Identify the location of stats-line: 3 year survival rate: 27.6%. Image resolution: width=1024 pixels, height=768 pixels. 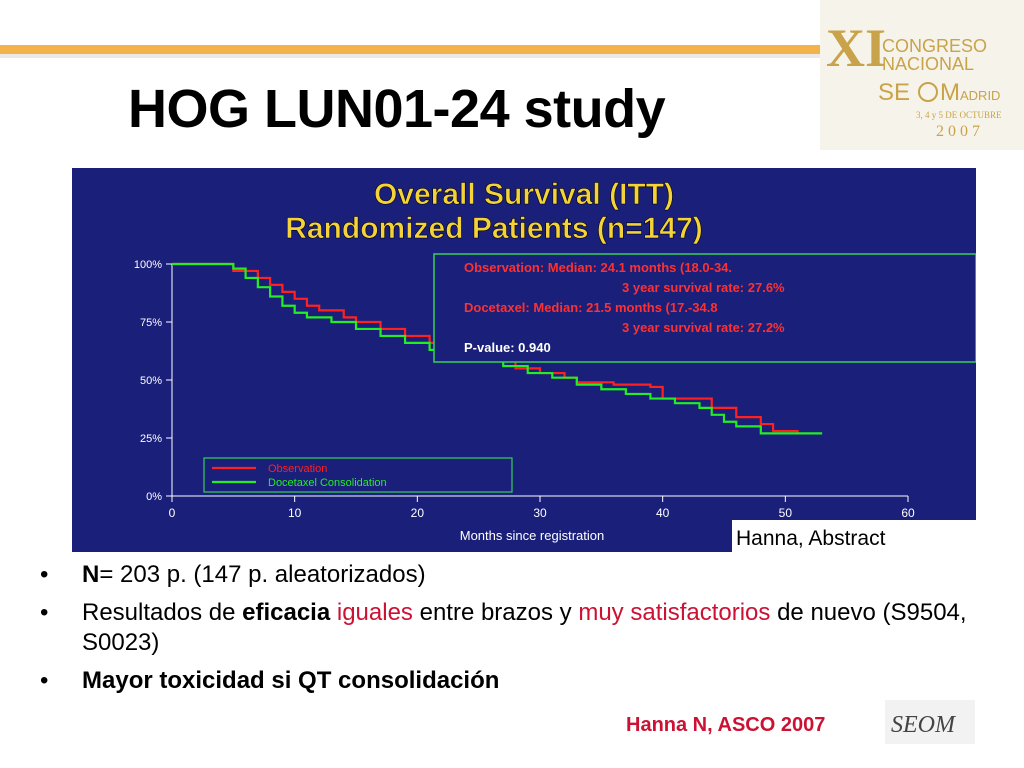
(703, 287).